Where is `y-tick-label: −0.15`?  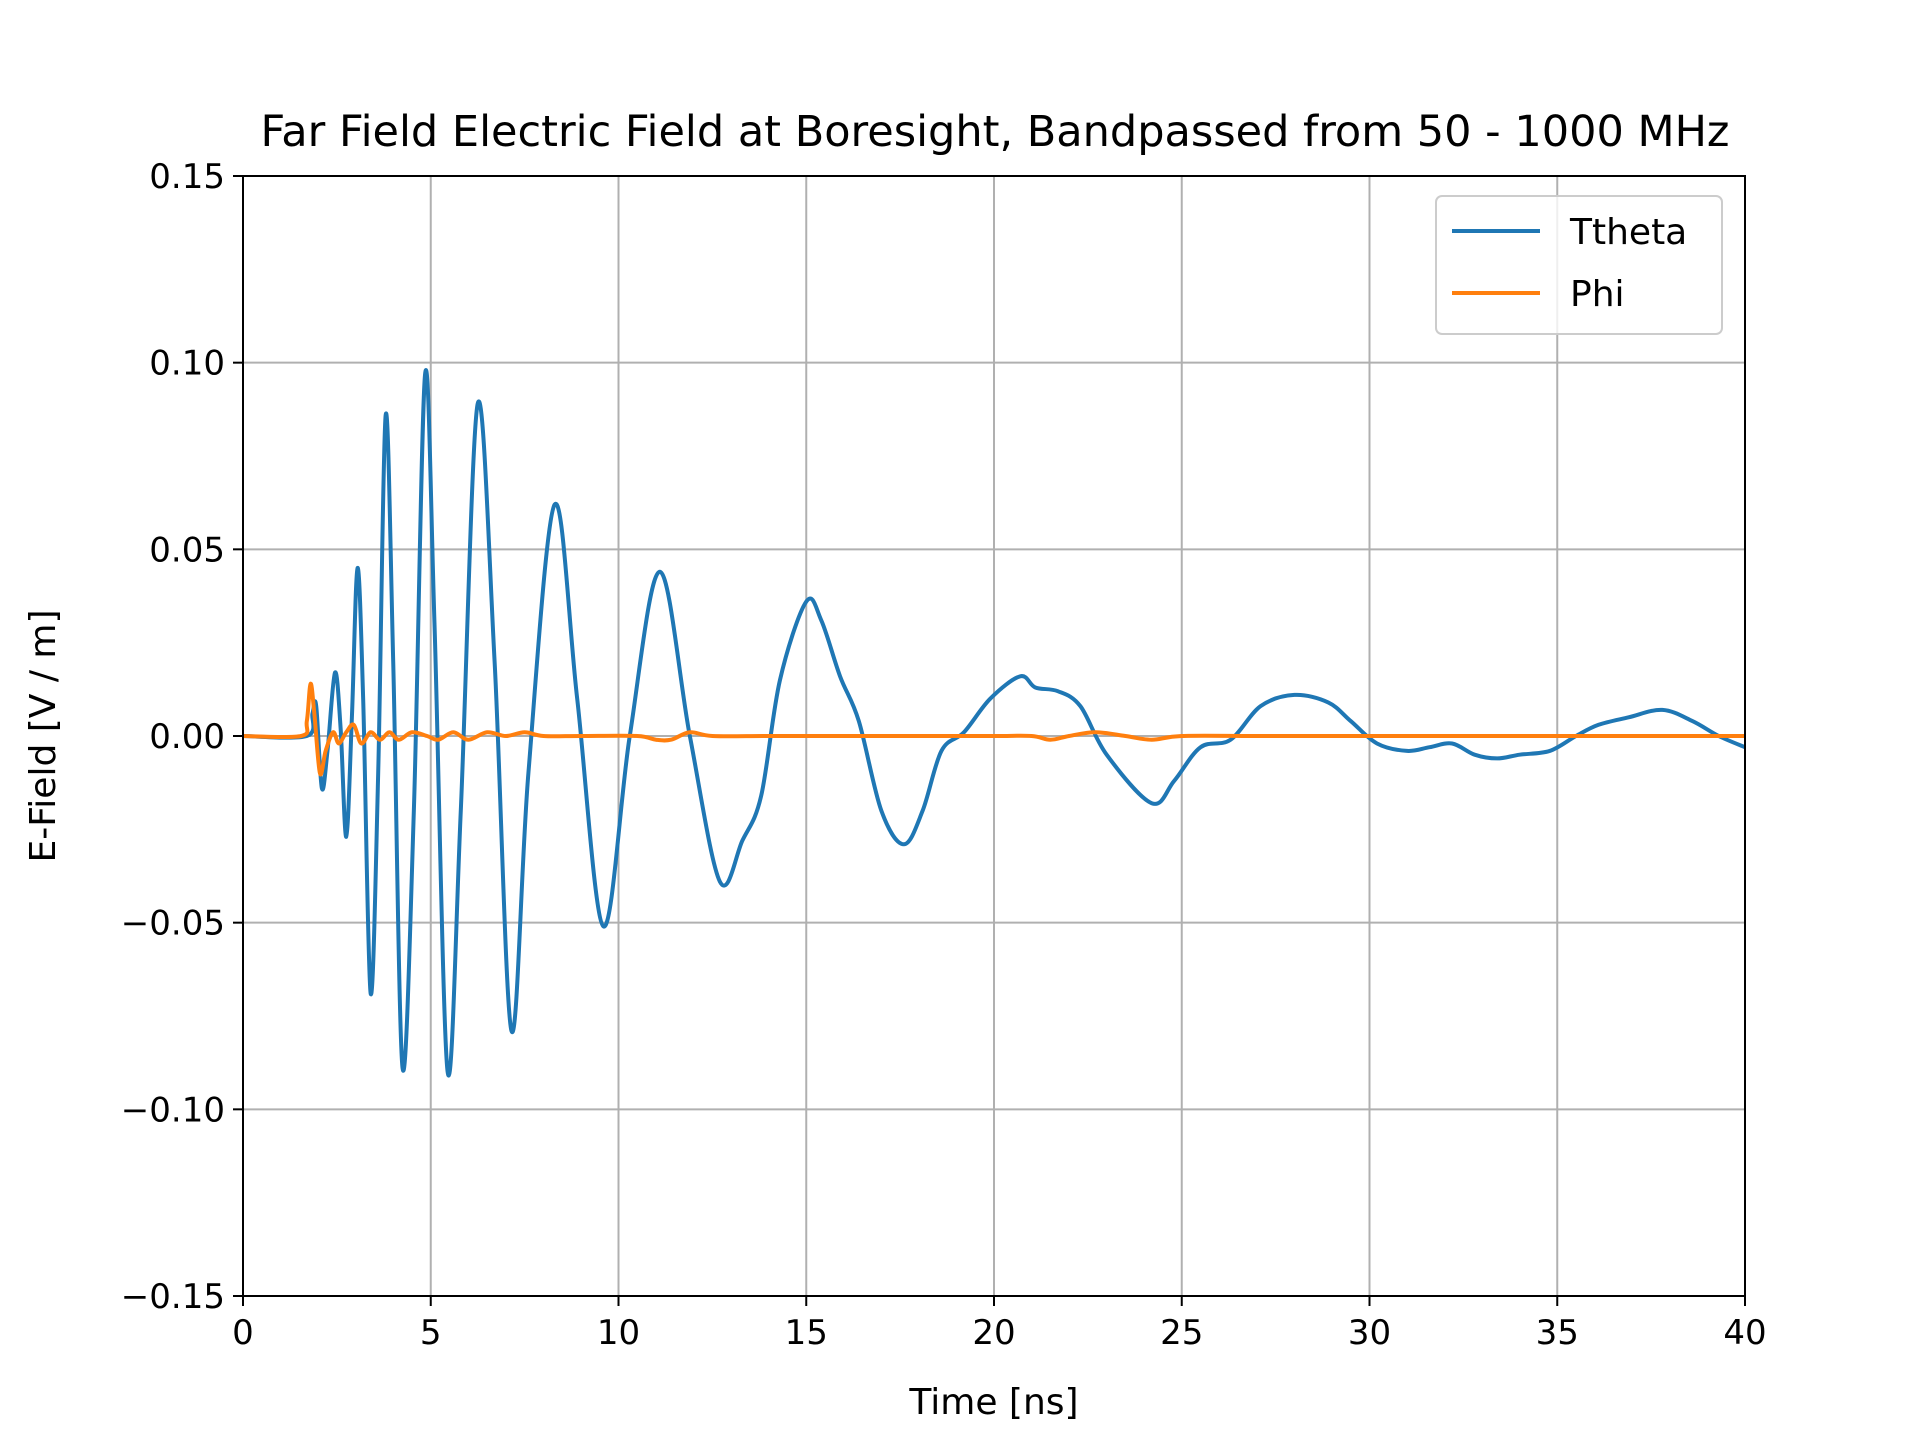
y-tick-label: −0.15 is located at coordinates (173, 1297).